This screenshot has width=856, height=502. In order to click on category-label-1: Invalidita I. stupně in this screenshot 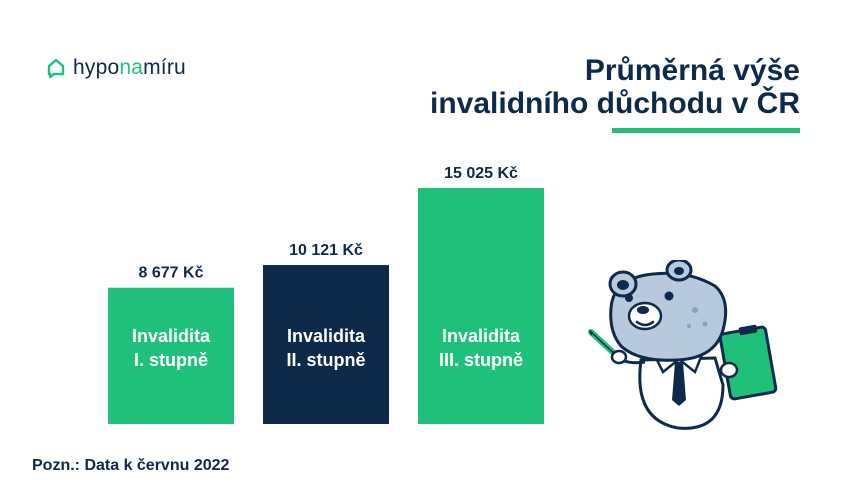, I will do `click(171, 348)`.